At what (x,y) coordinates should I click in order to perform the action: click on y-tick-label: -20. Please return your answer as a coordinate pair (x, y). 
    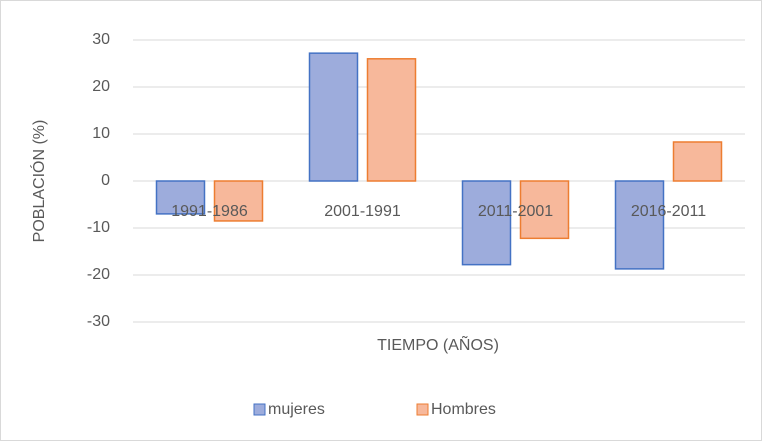
    Looking at the image, I should click on (98, 274).